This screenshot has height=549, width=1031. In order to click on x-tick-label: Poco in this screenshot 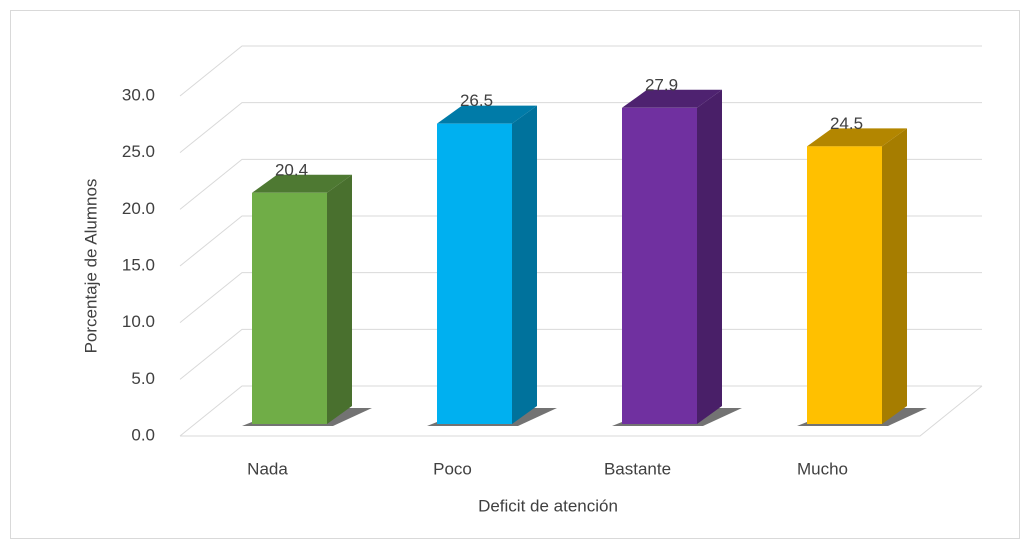, I will do `click(452, 468)`.